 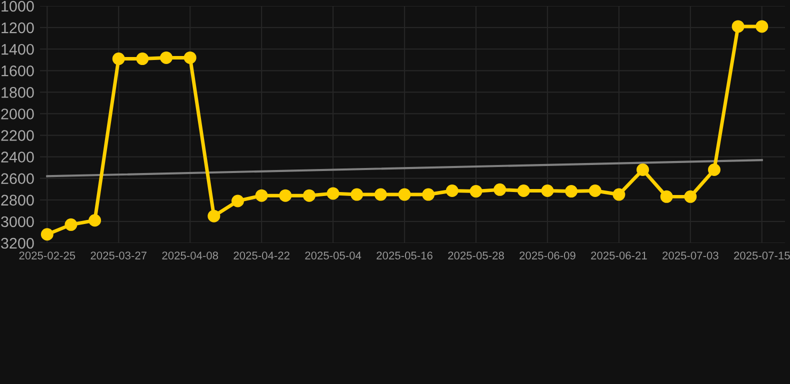 What do you see at coordinates (47, 256) in the screenshot?
I see `x-tick-label: 2025-02-25` at bounding box center [47, 256].